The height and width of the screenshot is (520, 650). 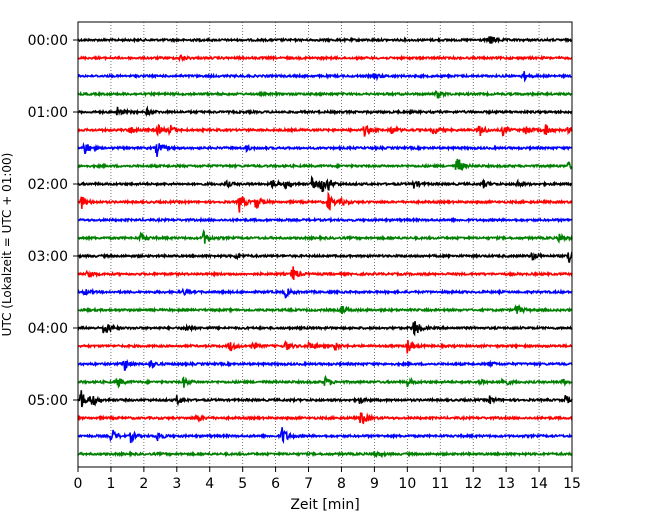 What do you see at coordinates (143, 484) in the screenshot?
I see `x-tick-label: 2` at bounding box center [143, 484].